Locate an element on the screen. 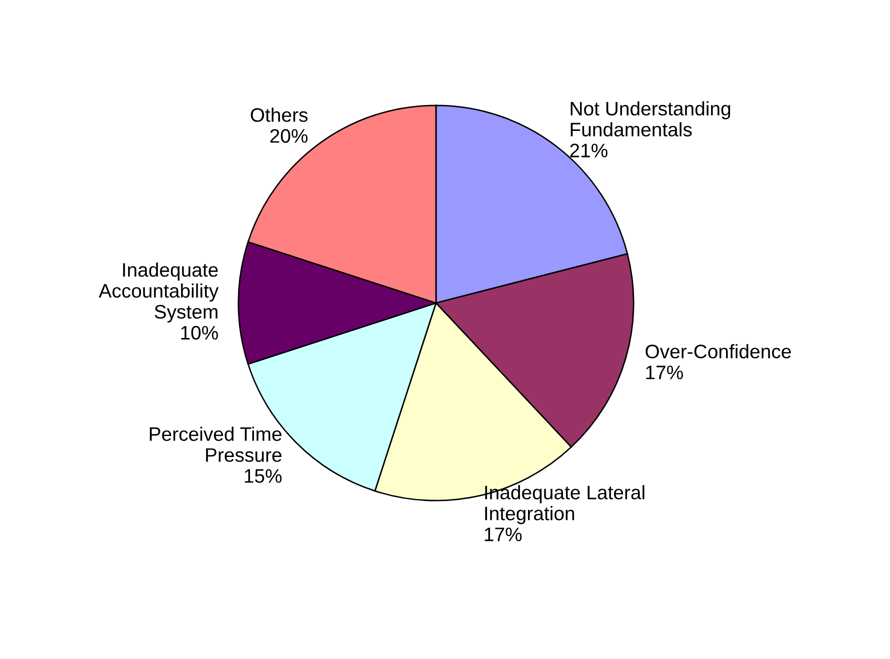  slice-label: Inadequate Accountability System is located at coordinates (158, 292).